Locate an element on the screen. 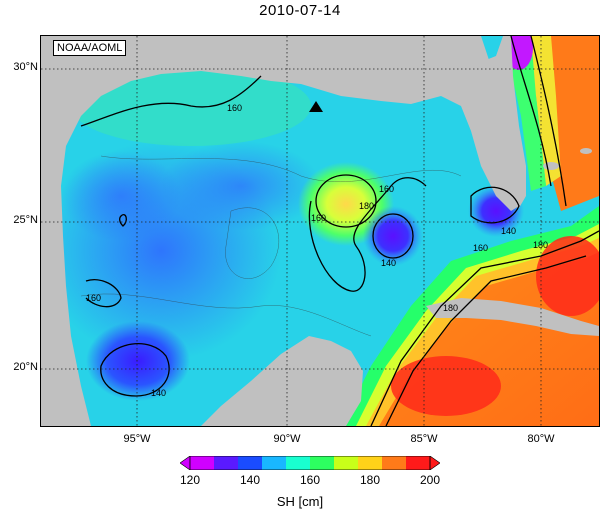 The height and width of the screenshot is (515, 600). colorbar-border is located at coordinates (310, 463).